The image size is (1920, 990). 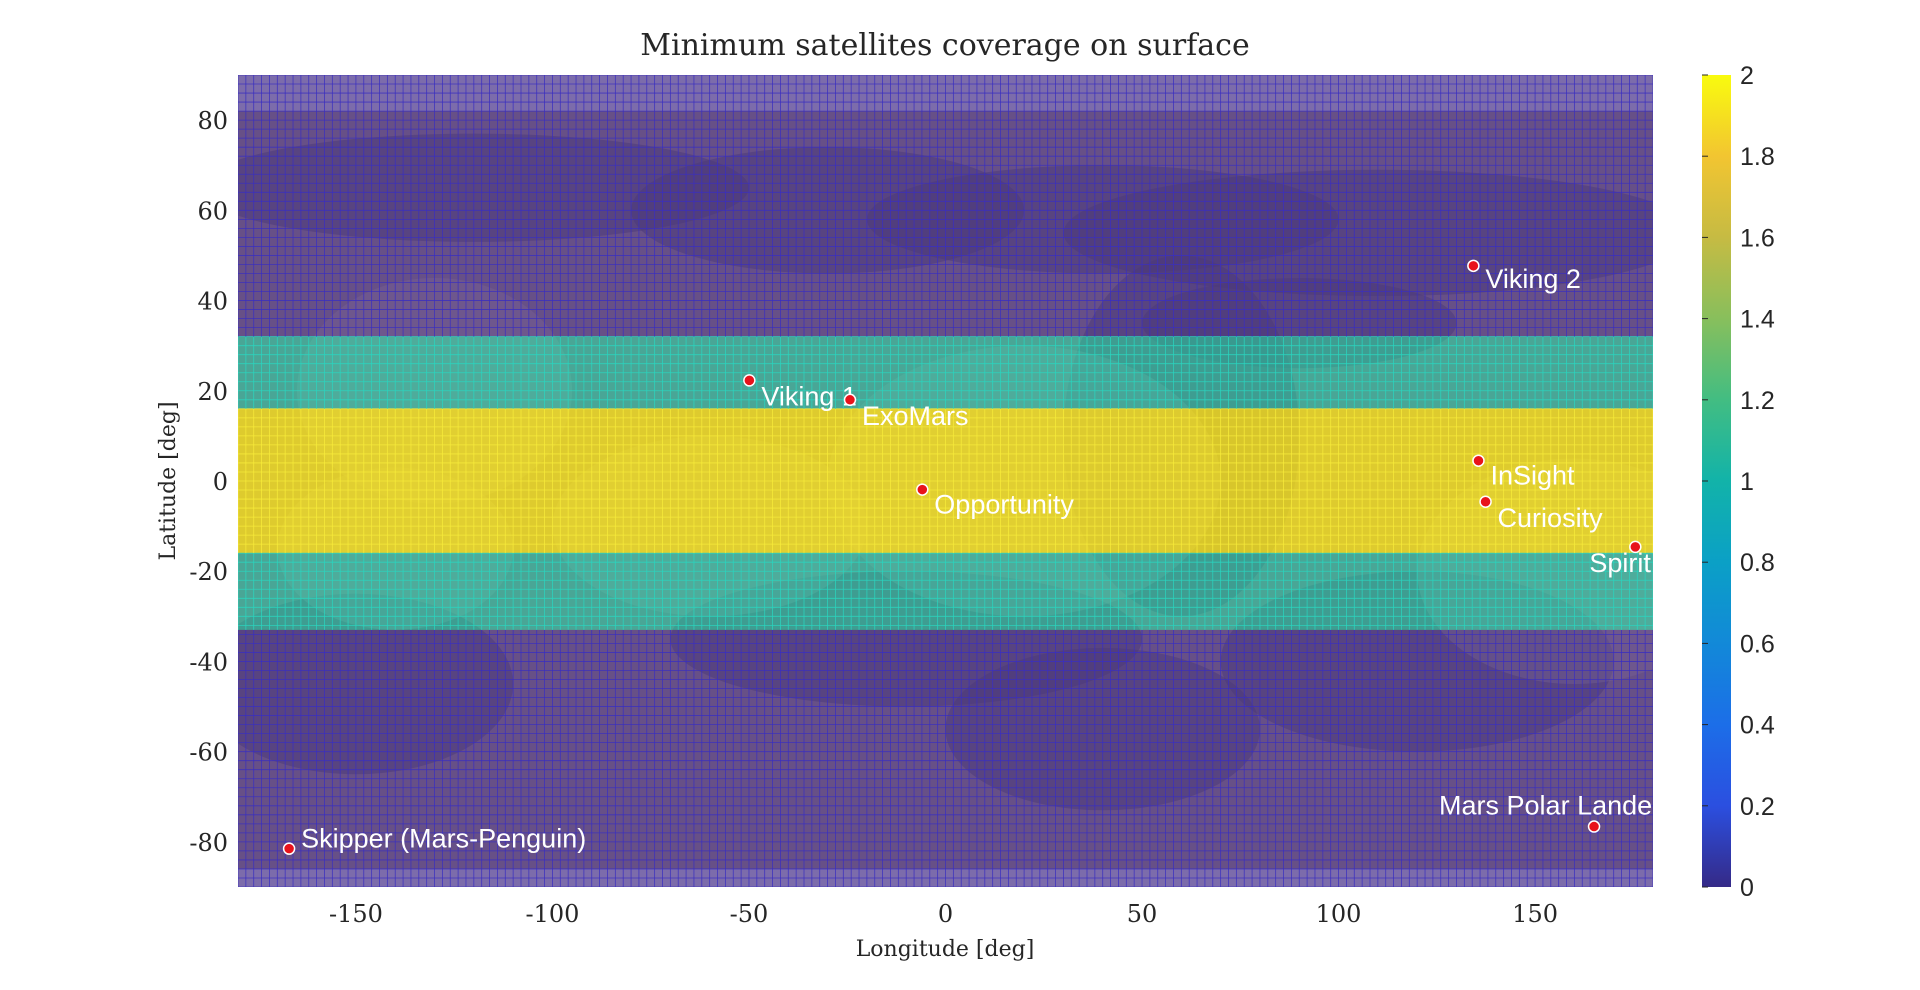 What do you see at coordinates (1757, 563) in the screenshot?
I see `colorbar-tick-label: 0.8` at bounding box center [1757, 563].